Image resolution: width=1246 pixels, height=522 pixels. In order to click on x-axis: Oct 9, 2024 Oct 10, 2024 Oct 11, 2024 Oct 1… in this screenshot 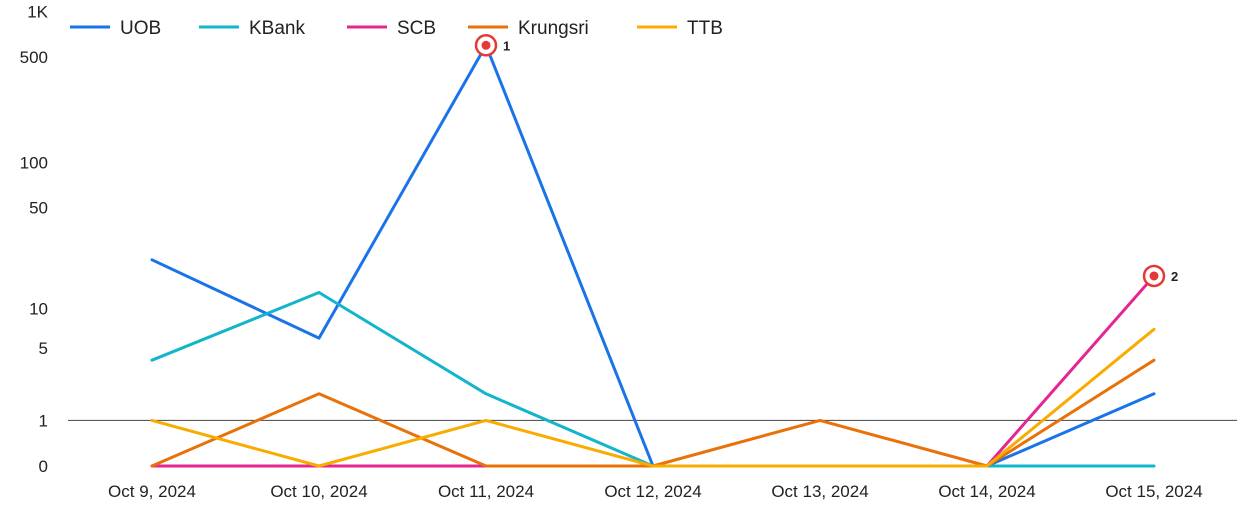, I will do `click(655, 491)`.